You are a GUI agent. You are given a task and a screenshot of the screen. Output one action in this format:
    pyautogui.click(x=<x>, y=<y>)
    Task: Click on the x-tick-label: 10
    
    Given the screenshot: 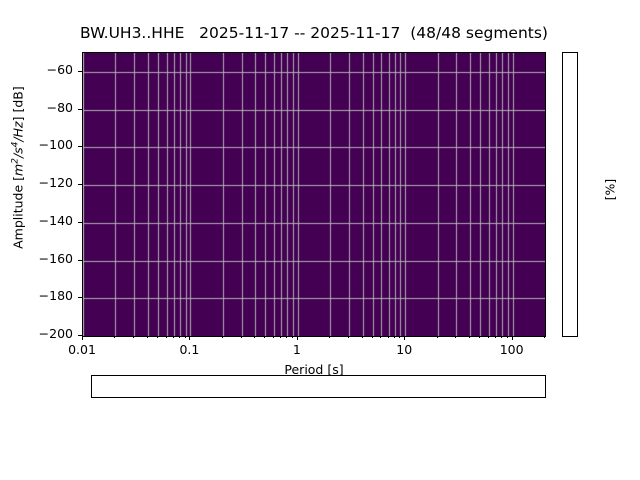 What is the action you would take?
    pyautogui.click(x=404, y=349)
    